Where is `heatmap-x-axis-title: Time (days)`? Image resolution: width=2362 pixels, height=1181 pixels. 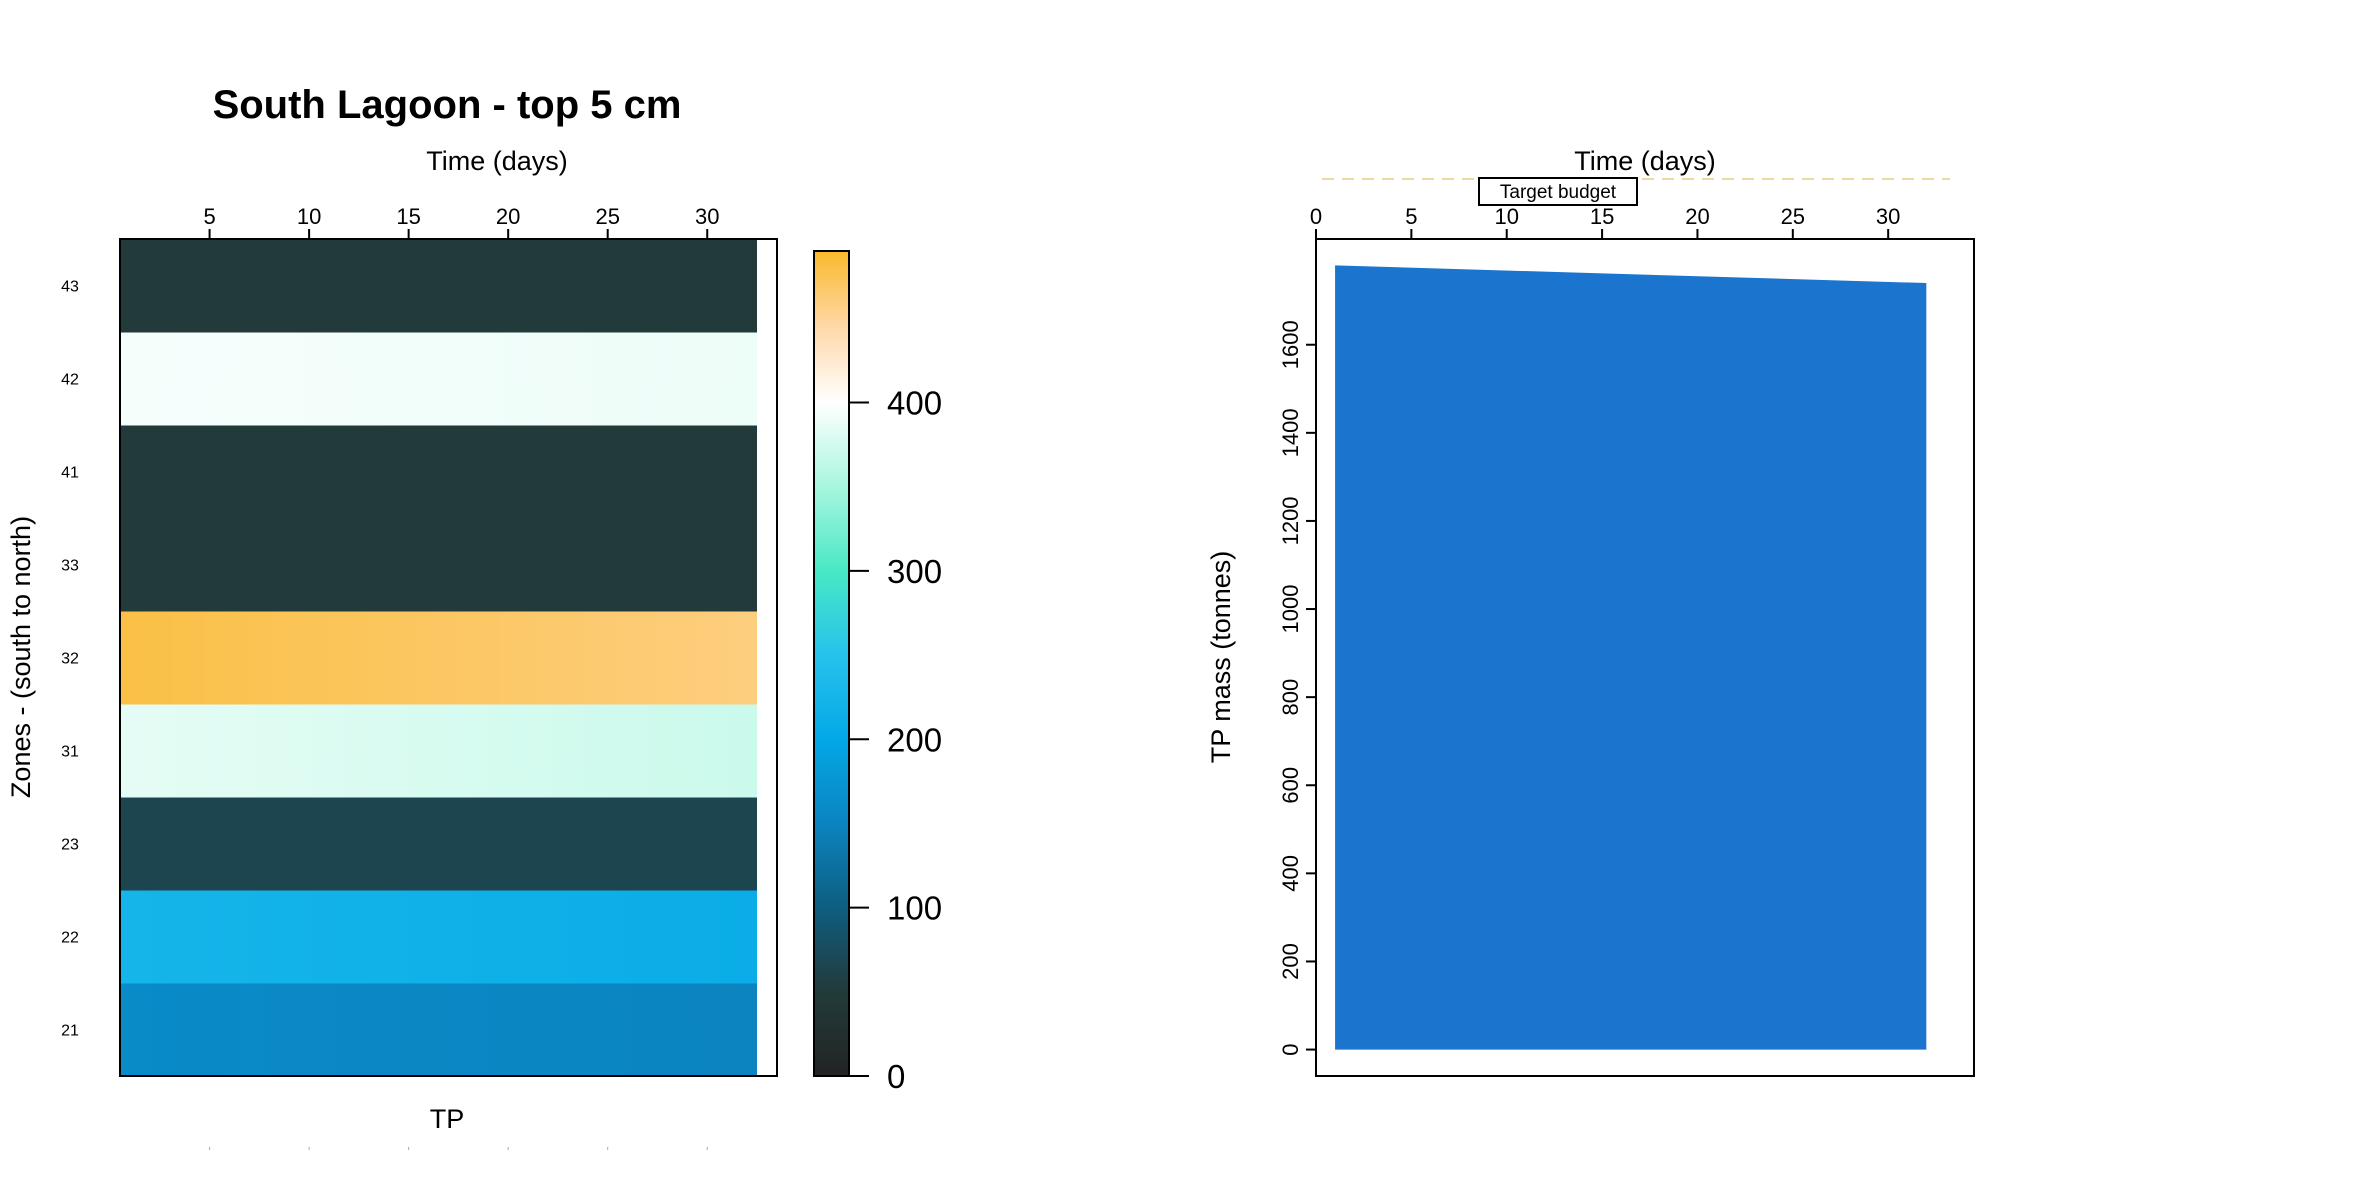 heatmap-x-axis-title: Time (days) is located at coordinates (497, 161).